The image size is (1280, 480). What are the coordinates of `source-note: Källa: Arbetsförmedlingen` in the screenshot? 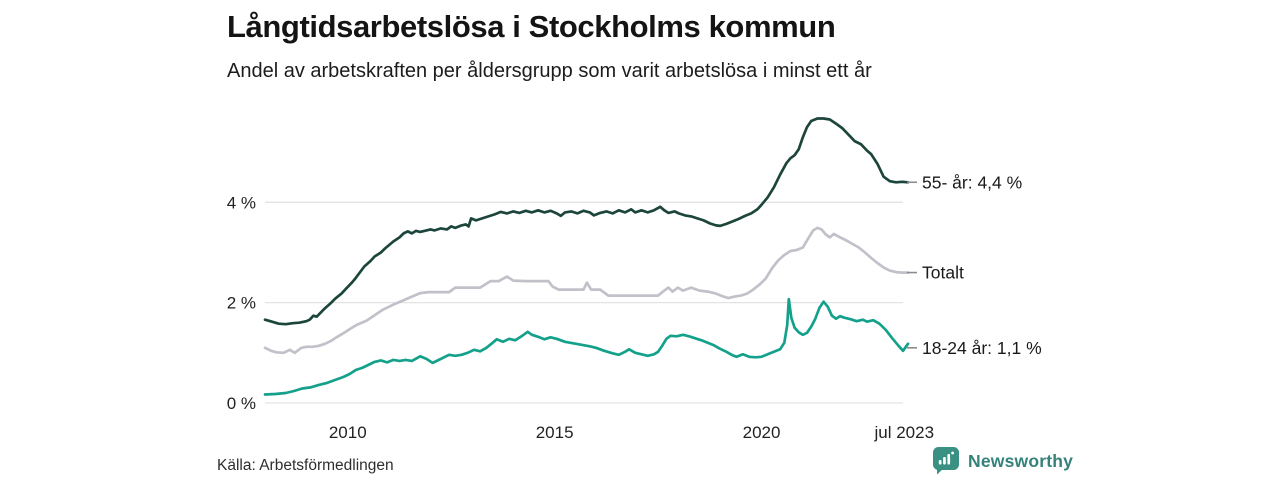 It's located at (305, 465).